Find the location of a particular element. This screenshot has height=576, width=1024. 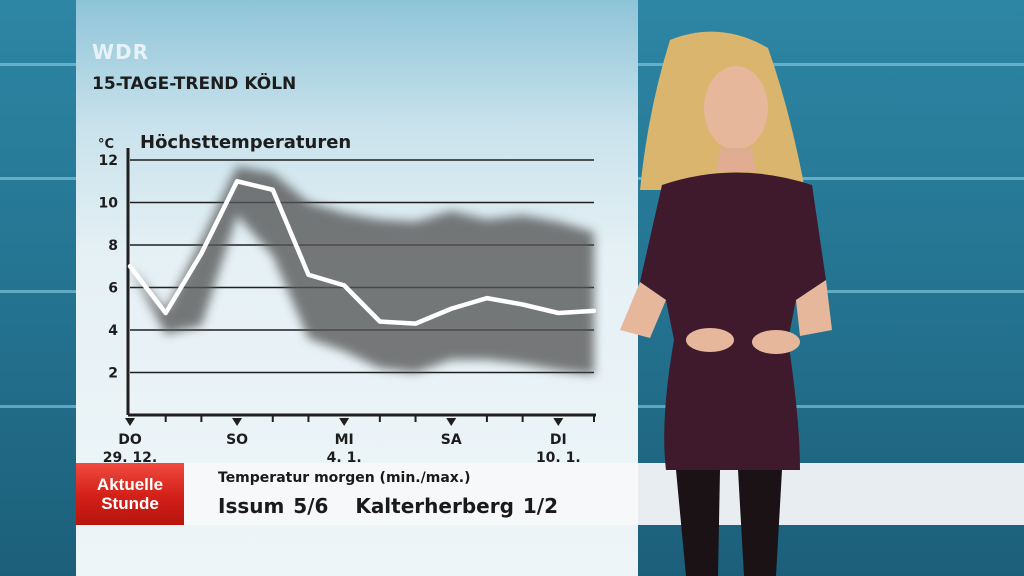

data-points is located at coordinates (362, 252).